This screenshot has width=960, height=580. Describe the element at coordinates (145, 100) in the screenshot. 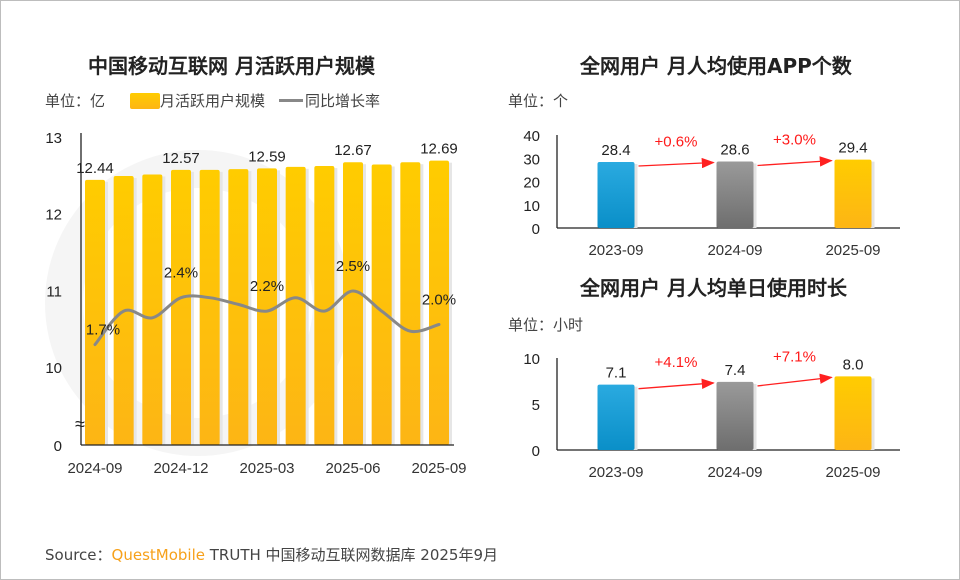

I see `legend-bar-swatch` at that location.